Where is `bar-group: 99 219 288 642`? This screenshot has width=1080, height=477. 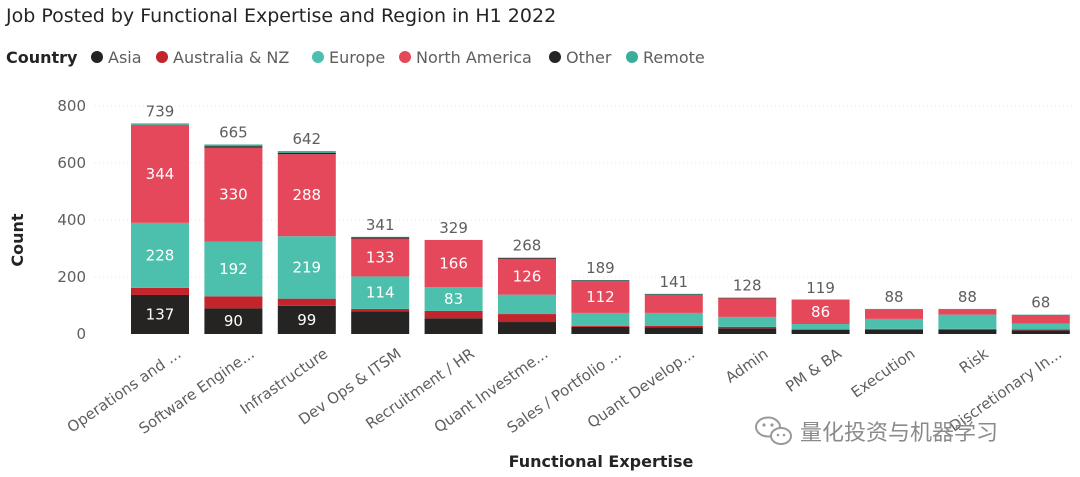 bar-group: 99 219 288 642 is located at coordinates (306, 232).